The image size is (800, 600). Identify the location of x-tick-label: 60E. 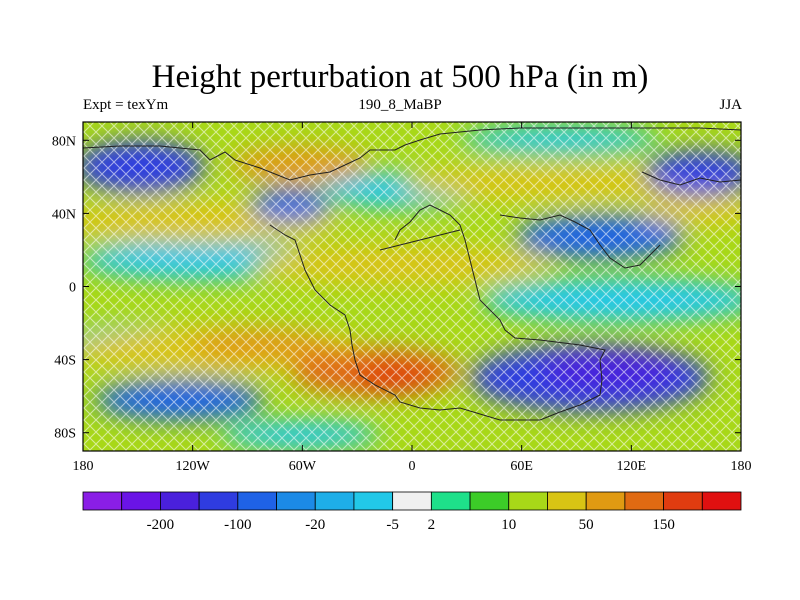
(521, 466).